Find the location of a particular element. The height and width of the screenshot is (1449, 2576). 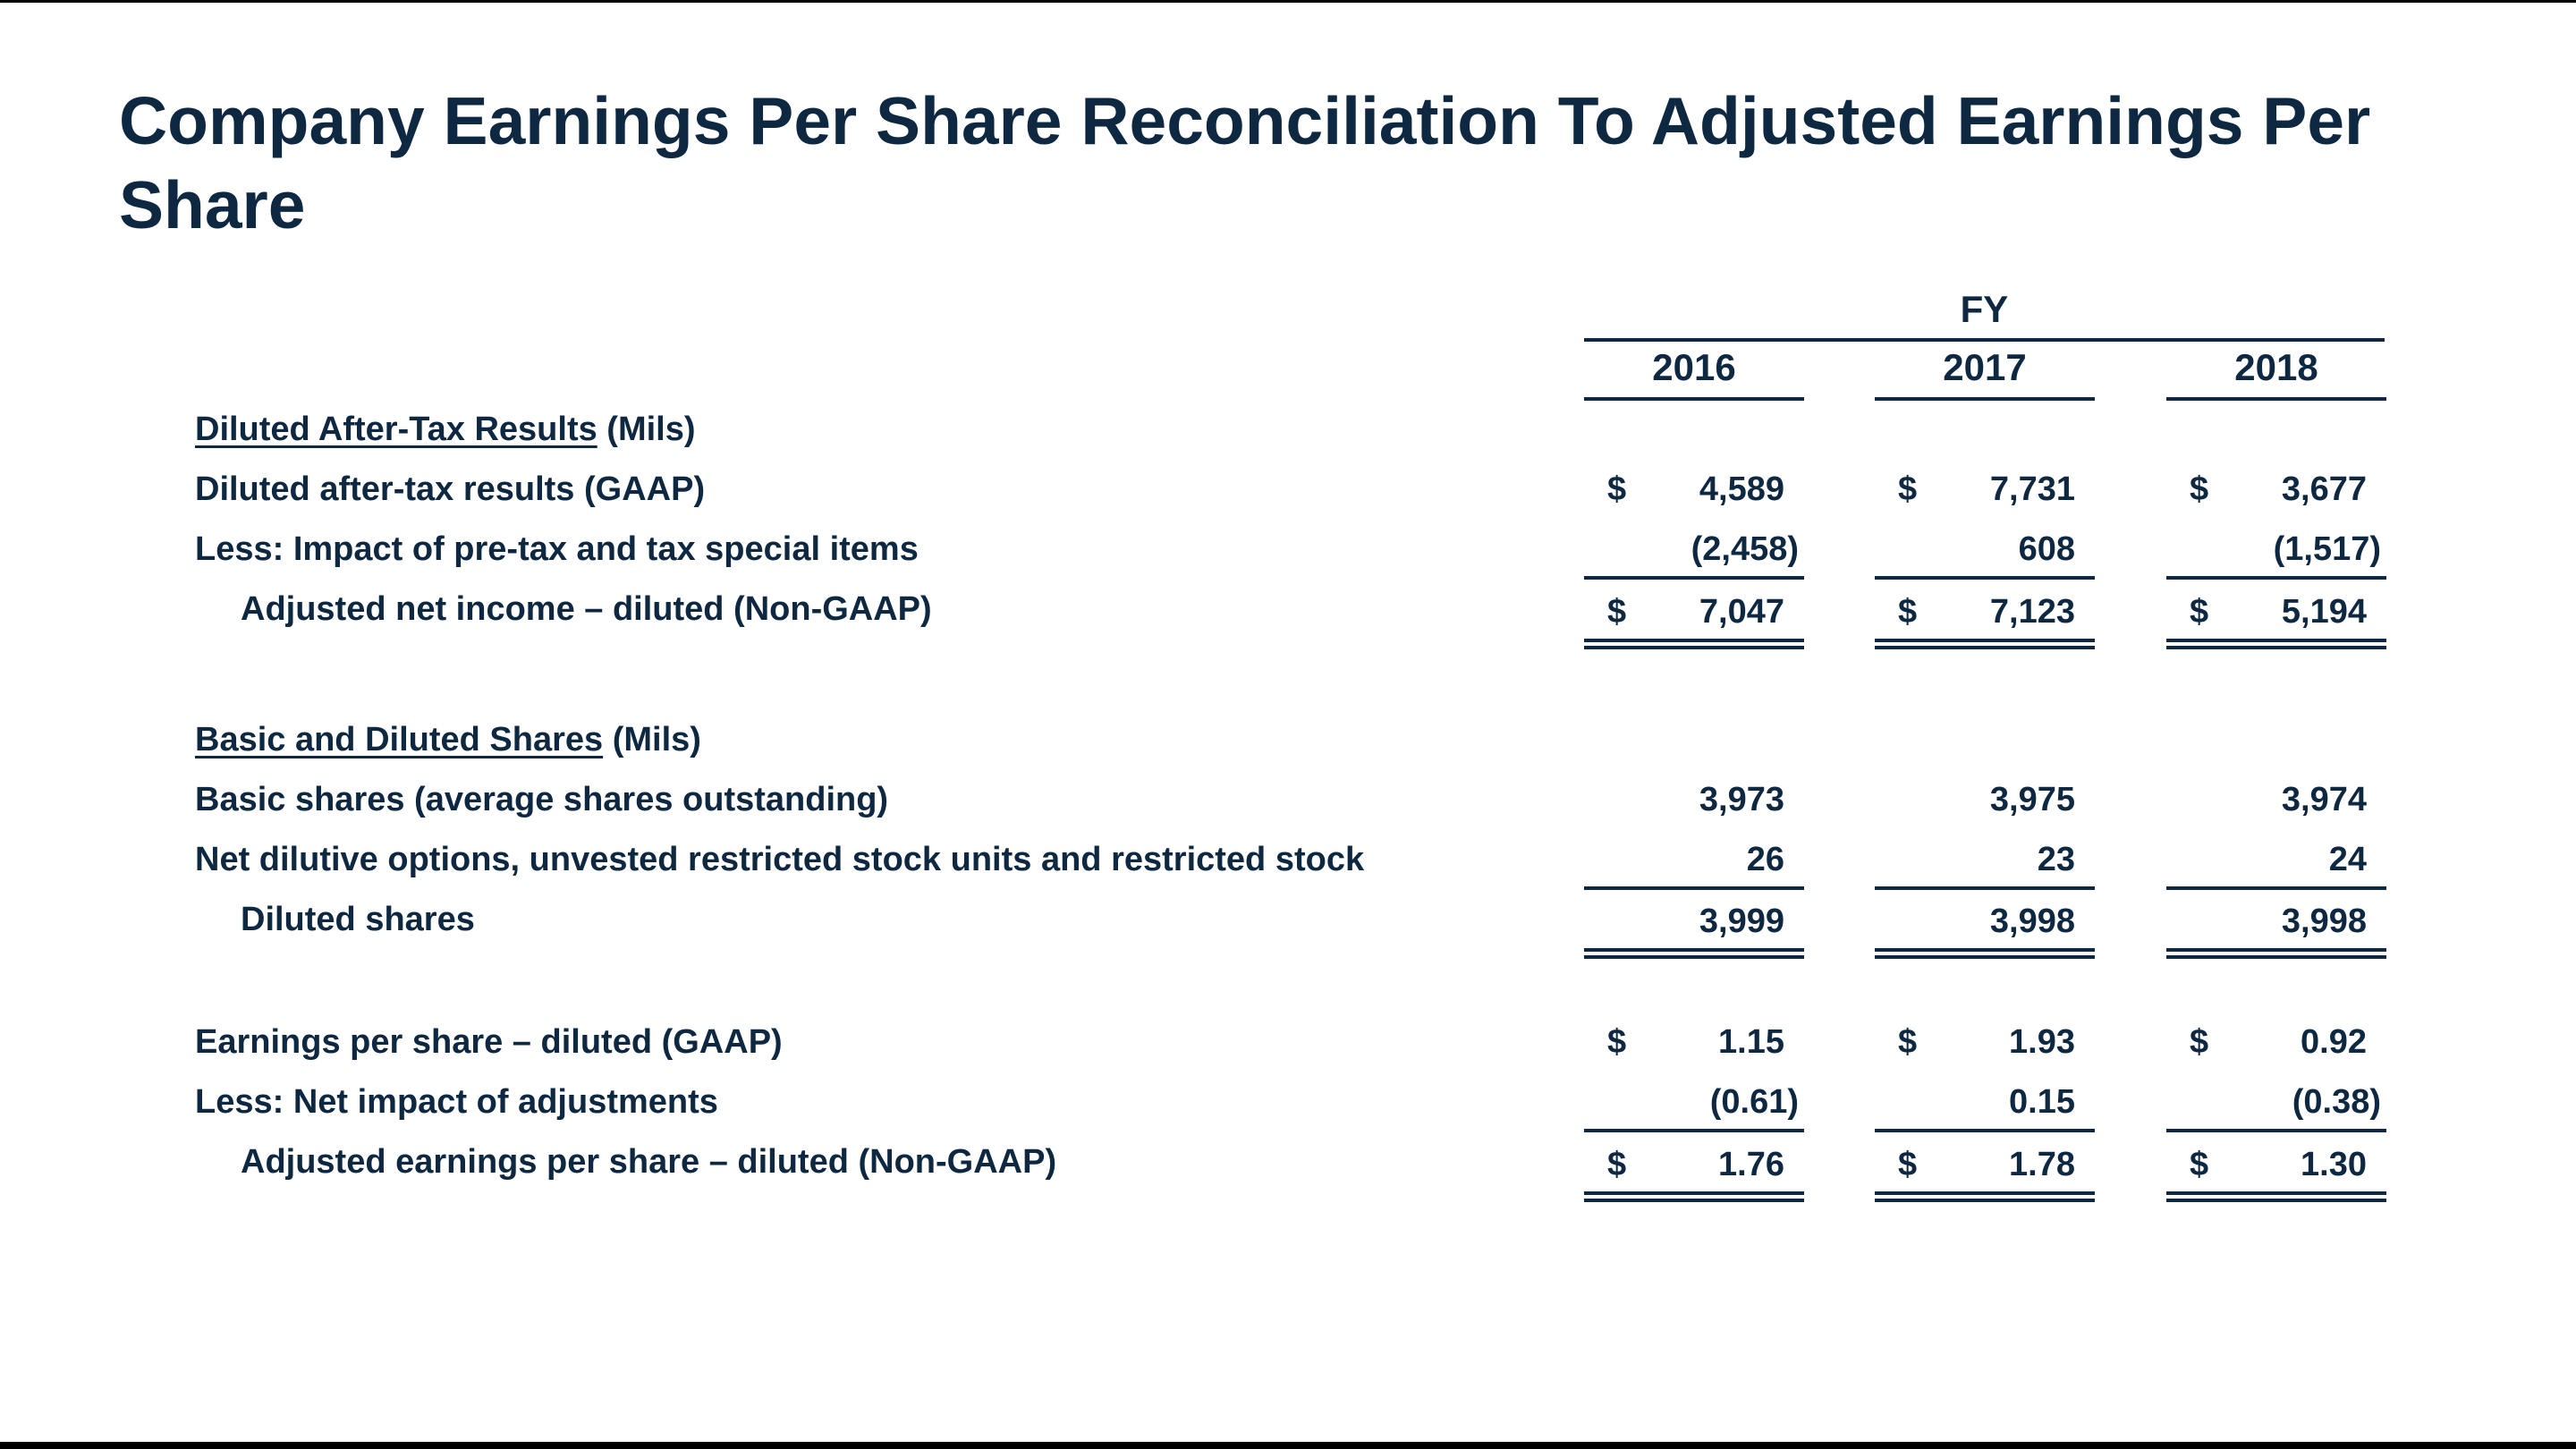

section-heading-after-tax: Diluted After-Tax Results (Mils) is located at coordinates (445, 429).